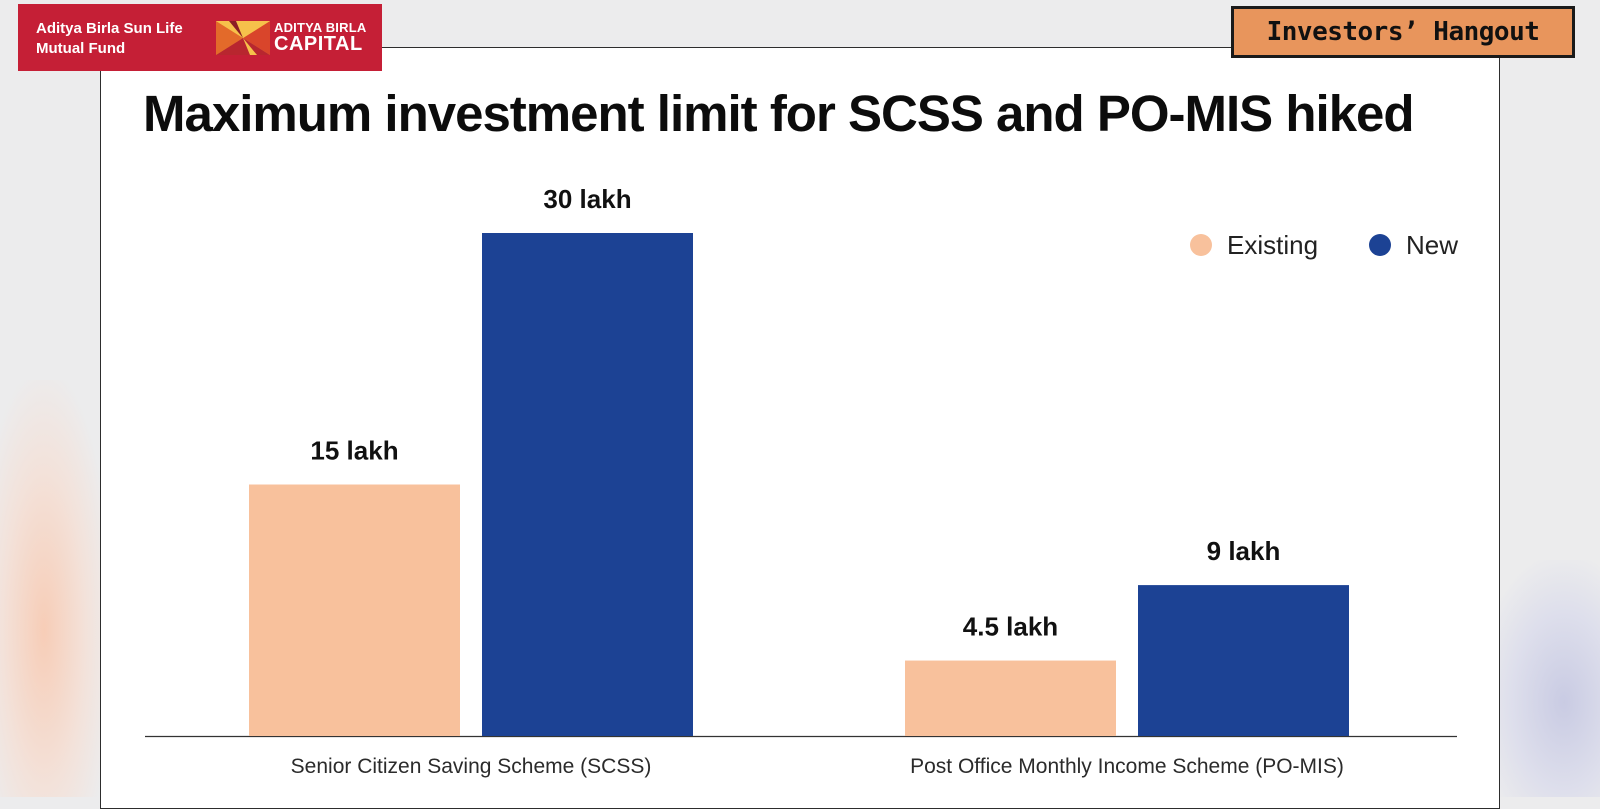  I want to click on sun-logo-icon, so click(243, 38).